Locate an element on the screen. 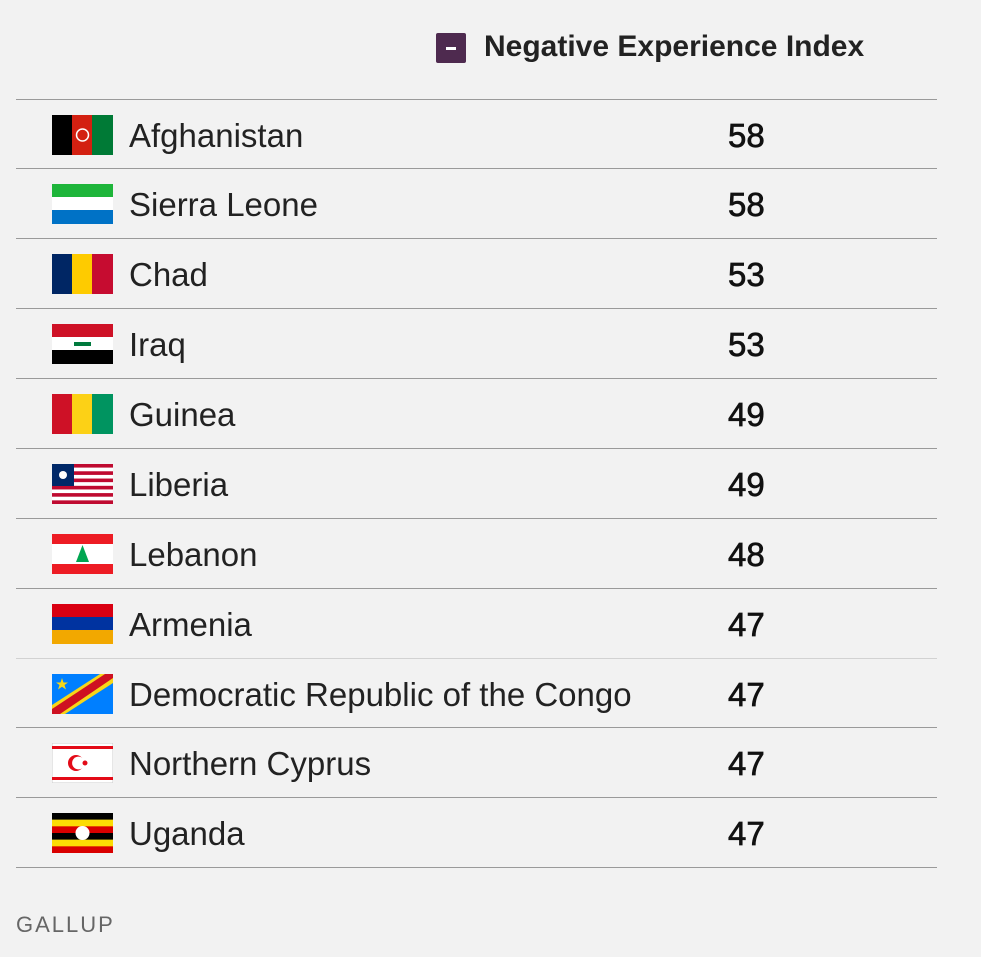  country-name: Northern Cyprus is located at coordinates (250, 763).